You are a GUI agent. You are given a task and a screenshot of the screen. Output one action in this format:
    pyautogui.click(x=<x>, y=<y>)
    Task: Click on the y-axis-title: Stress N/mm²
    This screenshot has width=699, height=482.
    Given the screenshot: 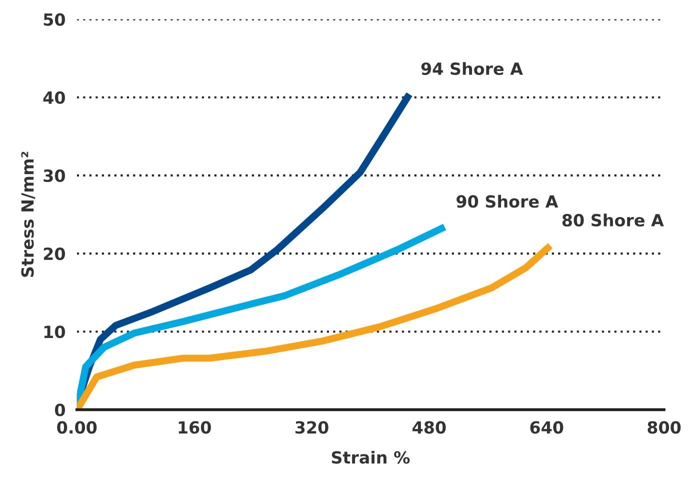 What is the action you would take?
    pyautogui.click(x=28, y=214)
    